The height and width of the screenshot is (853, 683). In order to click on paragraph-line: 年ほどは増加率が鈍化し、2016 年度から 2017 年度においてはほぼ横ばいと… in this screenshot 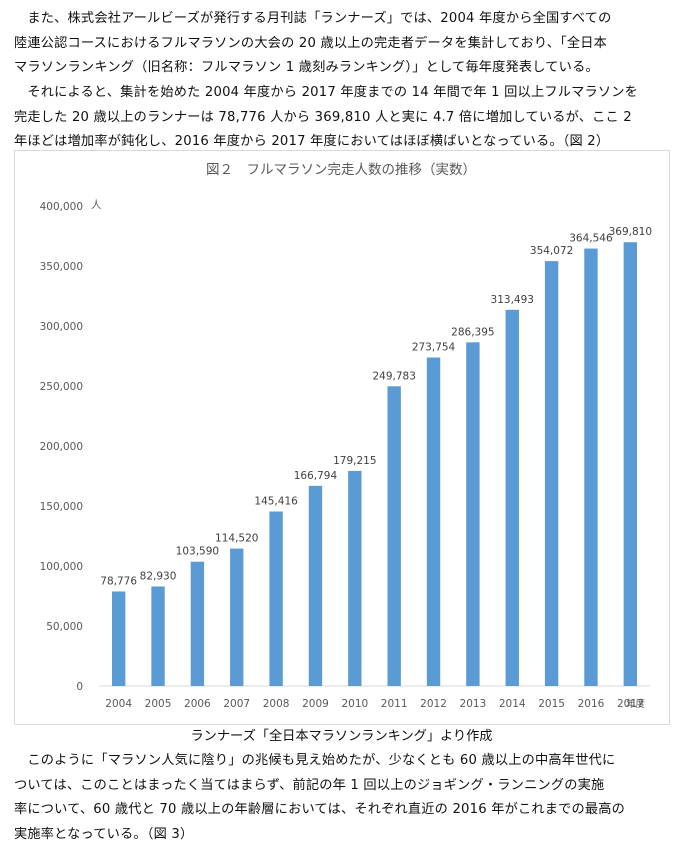, I will do `click(312, 141)`.